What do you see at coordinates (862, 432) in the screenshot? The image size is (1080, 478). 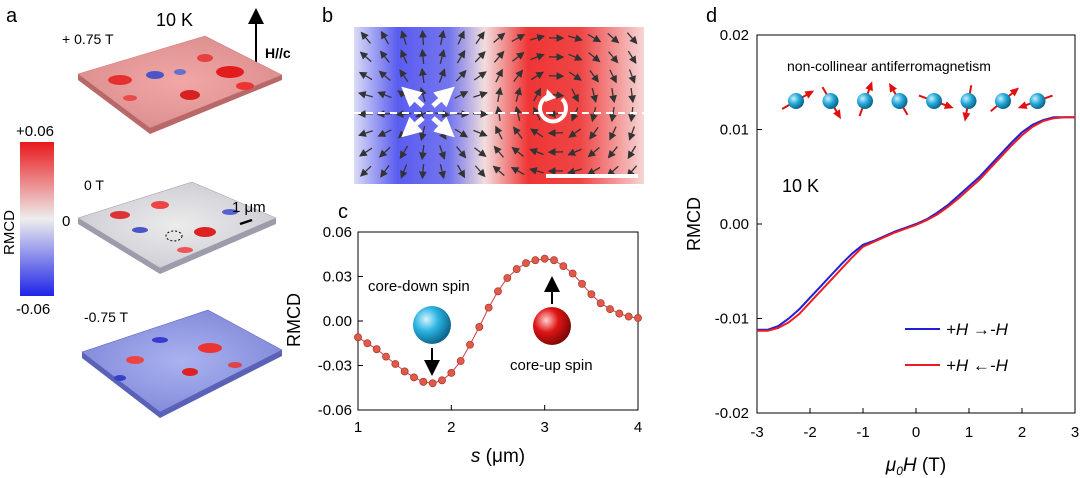 I see `plot-d-xtick-label-2: -1` at bounding box center [862, 432].